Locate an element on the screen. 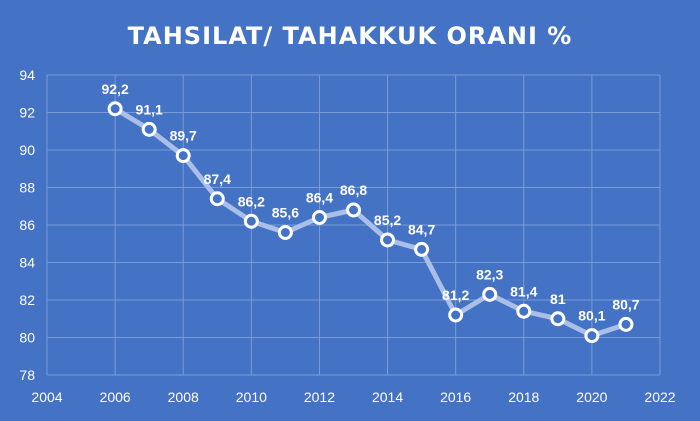  data-label: 91,1 is located at coordinates (149, 109).